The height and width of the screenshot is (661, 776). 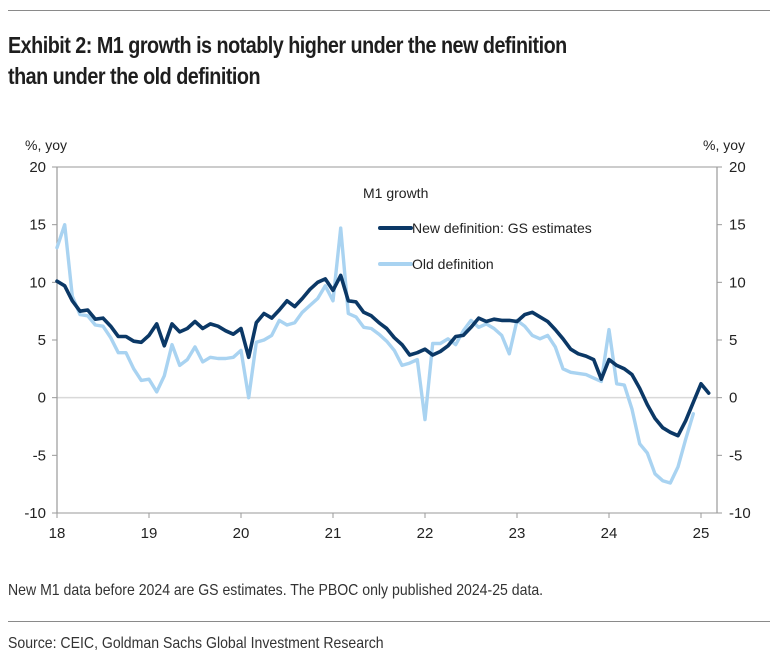 I want to click on y-tick-label-left: 5, so click(x=42, y=340).